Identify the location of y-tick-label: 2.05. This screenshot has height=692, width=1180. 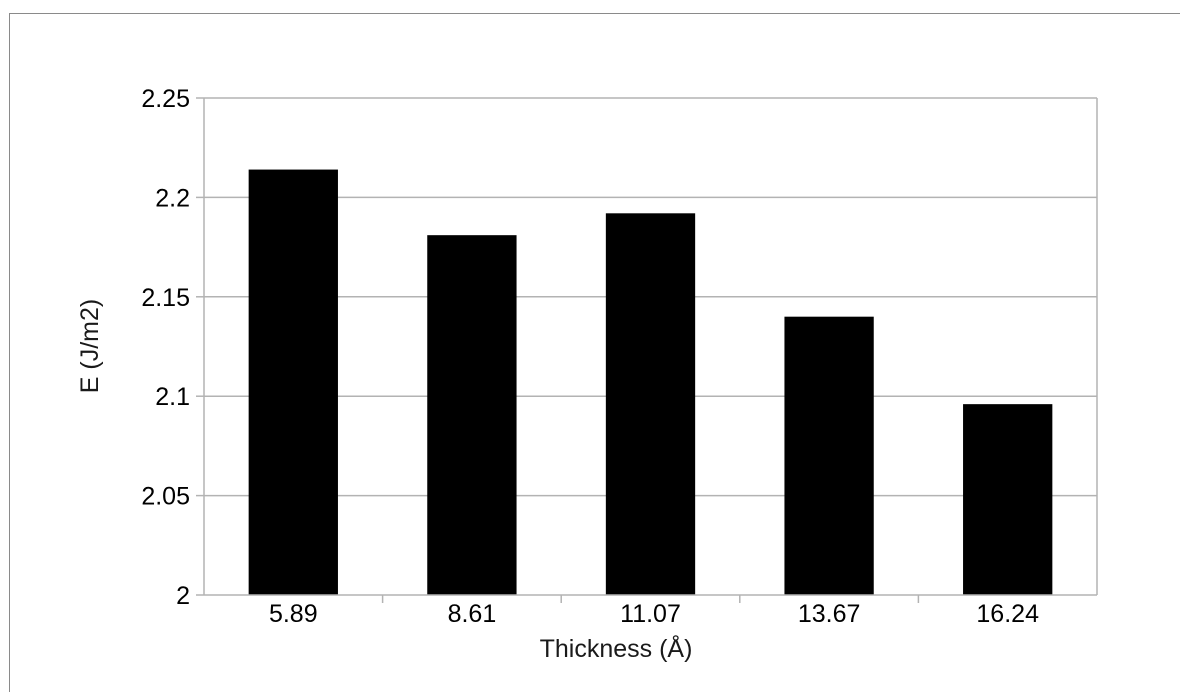
(165, 497).